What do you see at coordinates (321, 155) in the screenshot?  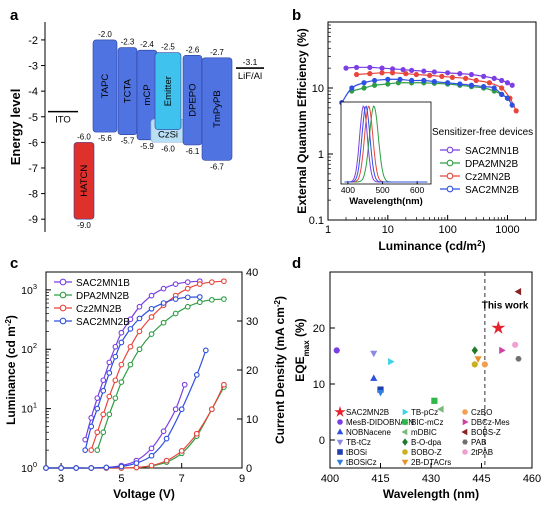 I see `y-tick-label: 1` at bounding box center [321, 155].